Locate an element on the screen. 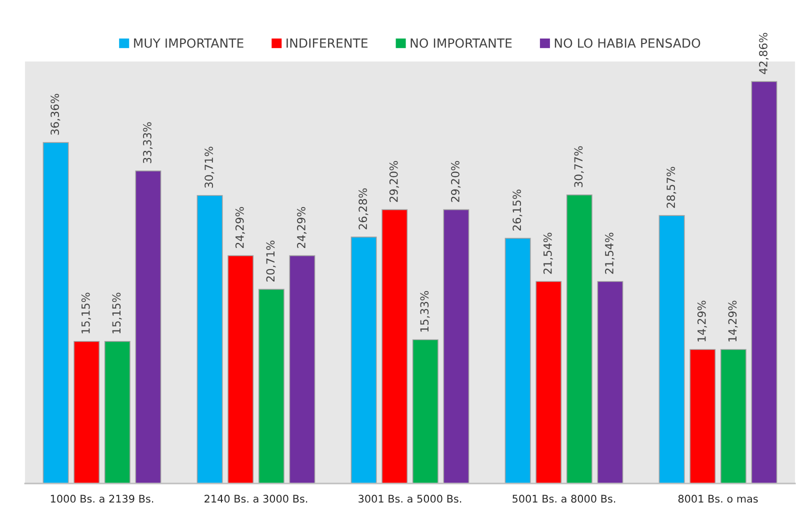 This screenshot has width=796, height=510. x-tick-label: 8001 Bs. o mas is located at coordinates (718, 498).